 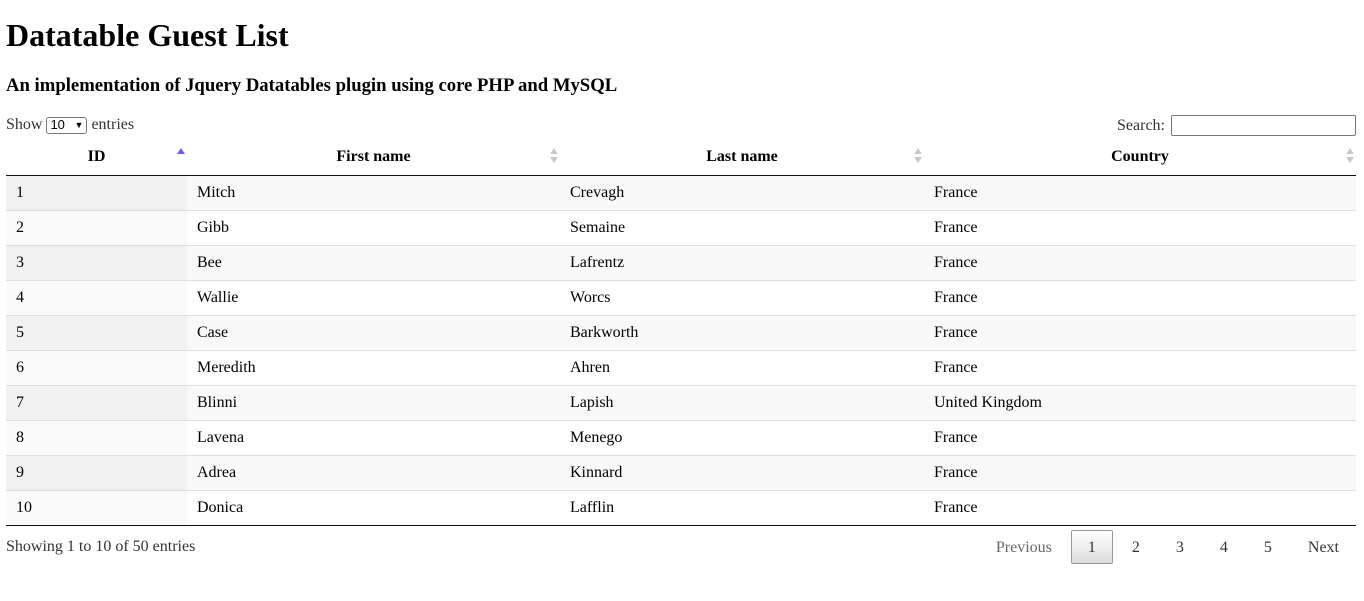 I want to click on pagination: Previous 1 2 3 4 5 Next, so click(x=1166, y=547).